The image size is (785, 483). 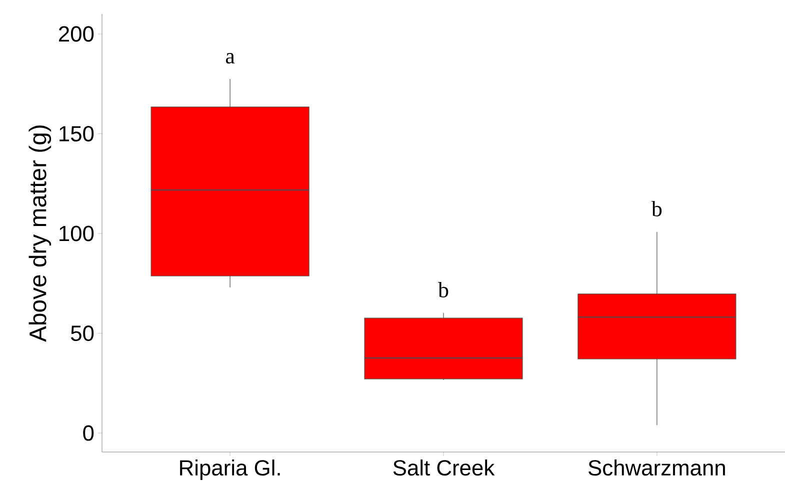 What do you see at coordinates (40, 234) in the screenshot?
I see `y-axis-title: Above dry matter (g)` at bounding box center [40, 234].